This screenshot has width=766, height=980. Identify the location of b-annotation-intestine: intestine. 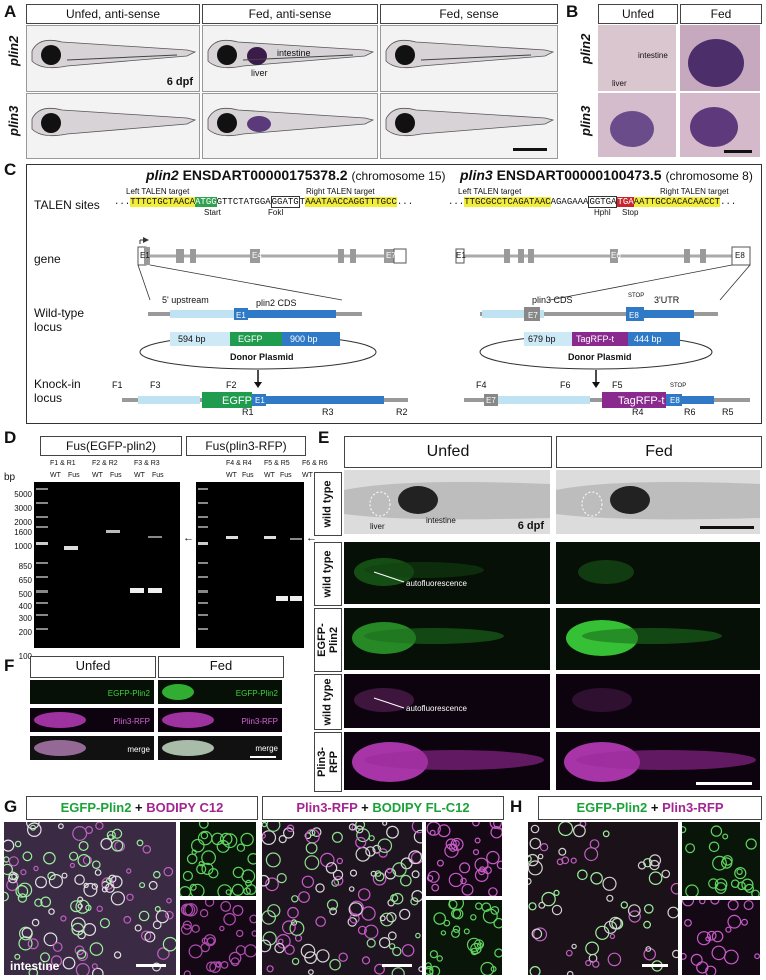
(653, 55).